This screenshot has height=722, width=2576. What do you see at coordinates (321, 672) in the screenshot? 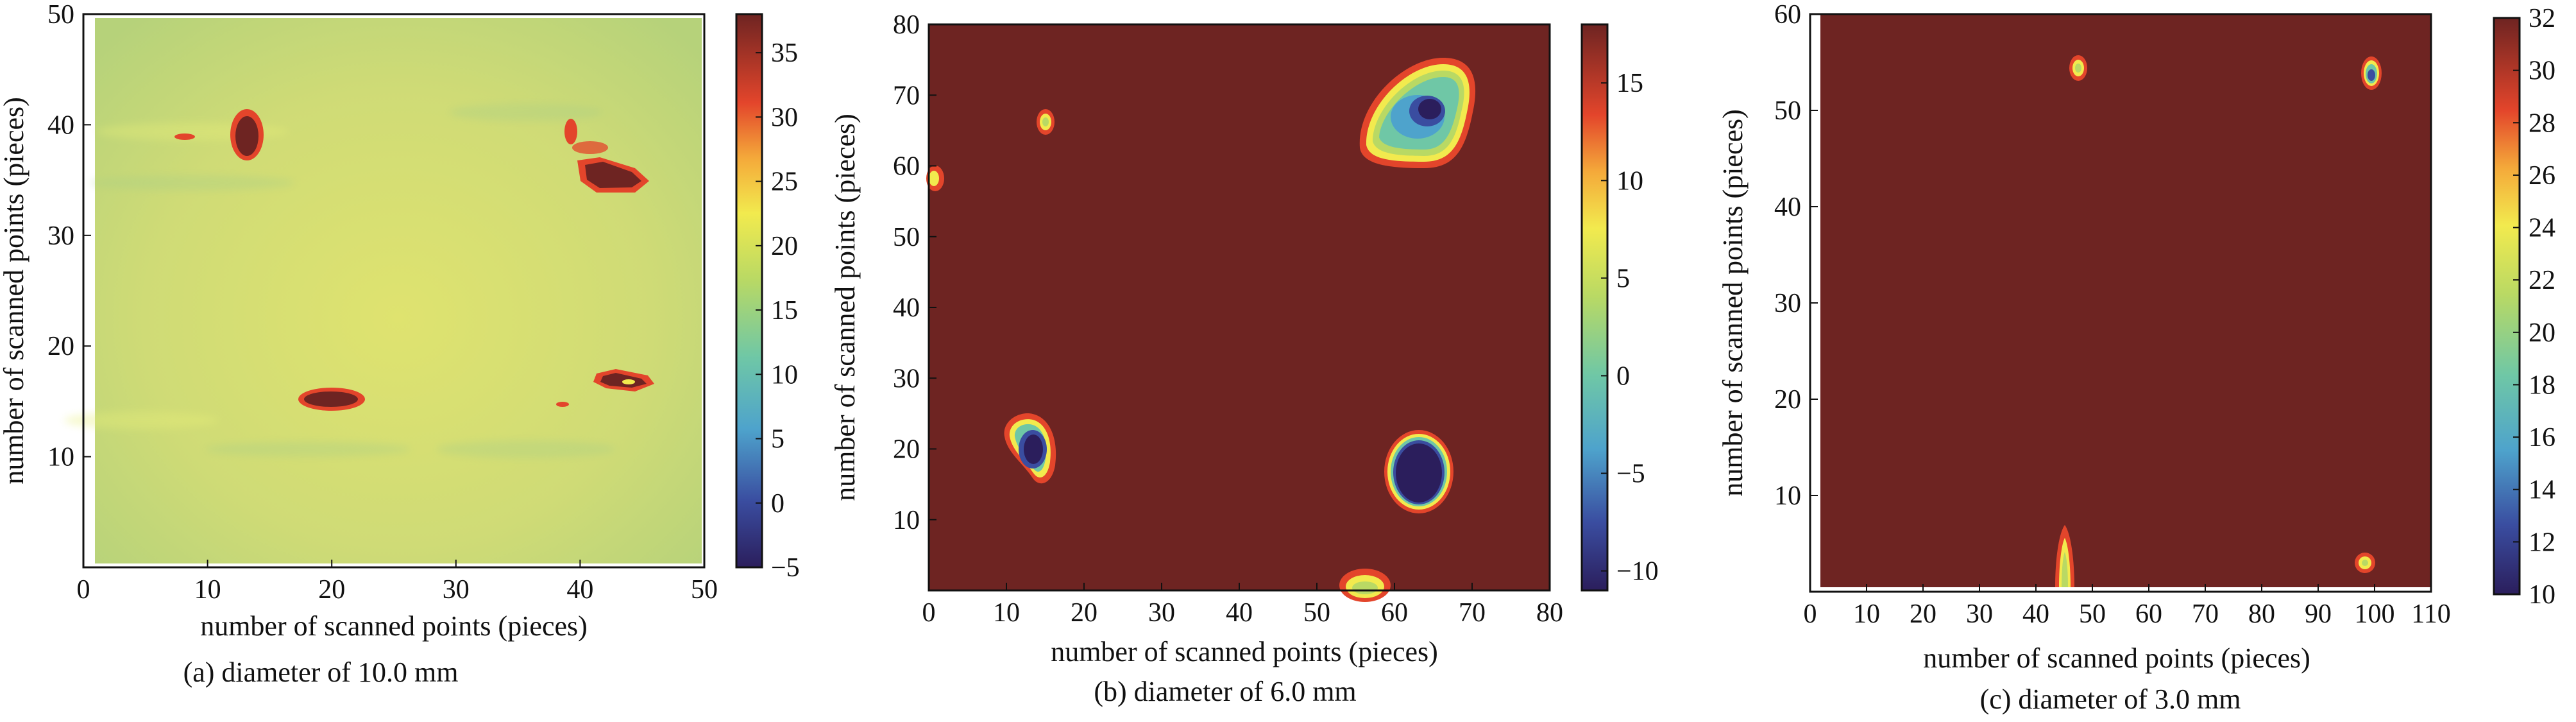
I see `caption-a: (a) diameter of 10.0 mm` at bounding box center [321, 672].